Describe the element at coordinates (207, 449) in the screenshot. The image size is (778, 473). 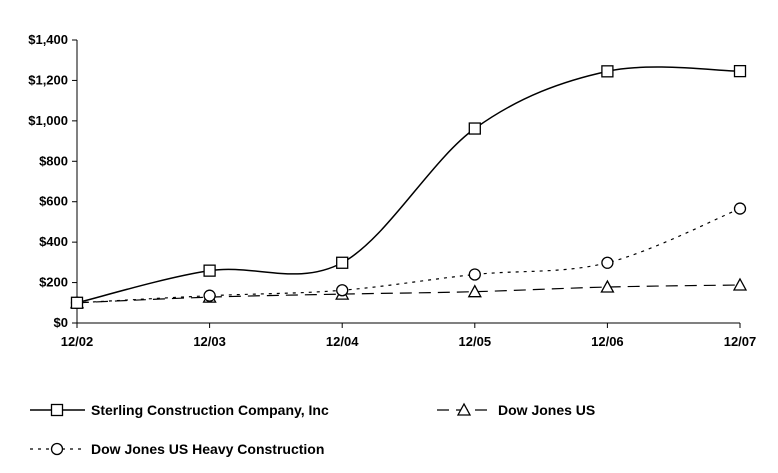
I see `legend-label: Dow Jones US Heavy Construction` at that location.